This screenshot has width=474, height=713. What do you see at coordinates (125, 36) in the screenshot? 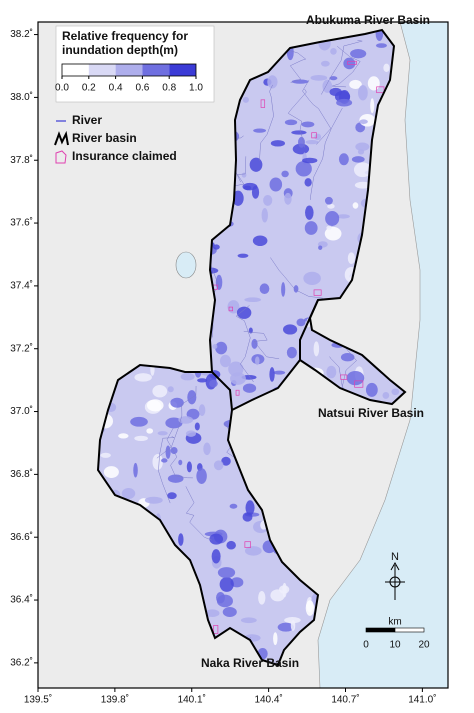
I see `colorbar-title: Relative frequency for` at bounding box center [125, 36].